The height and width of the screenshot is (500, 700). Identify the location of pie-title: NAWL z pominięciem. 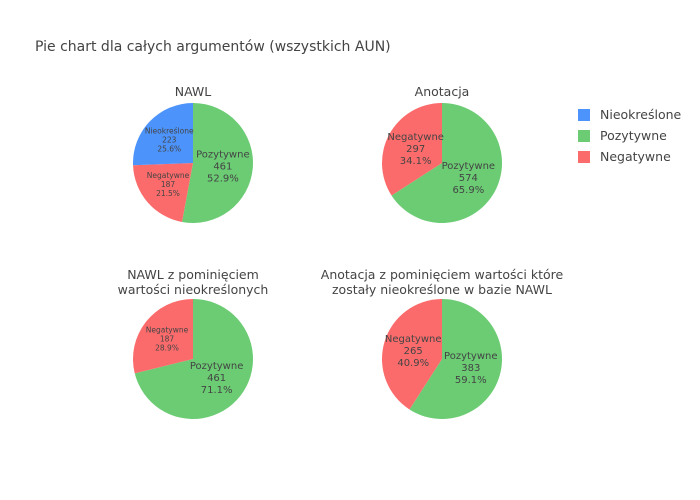
(193, 274).